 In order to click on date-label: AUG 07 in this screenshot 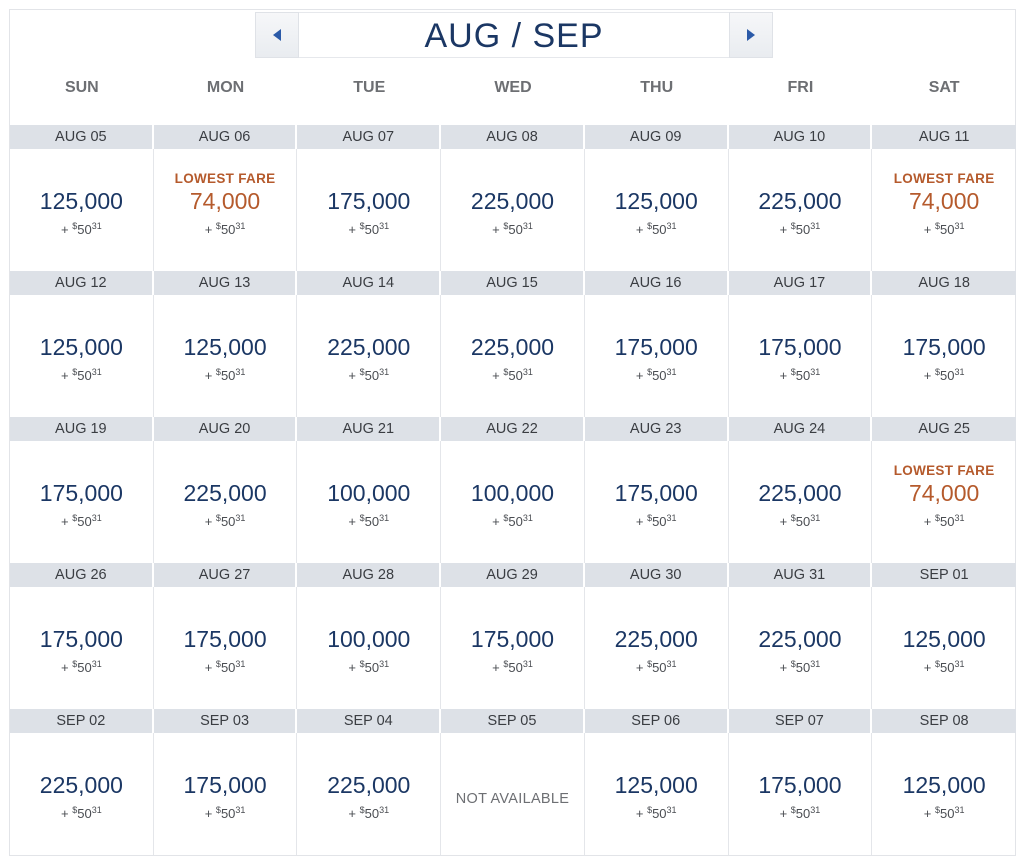, I will do `click(369, 137)`.